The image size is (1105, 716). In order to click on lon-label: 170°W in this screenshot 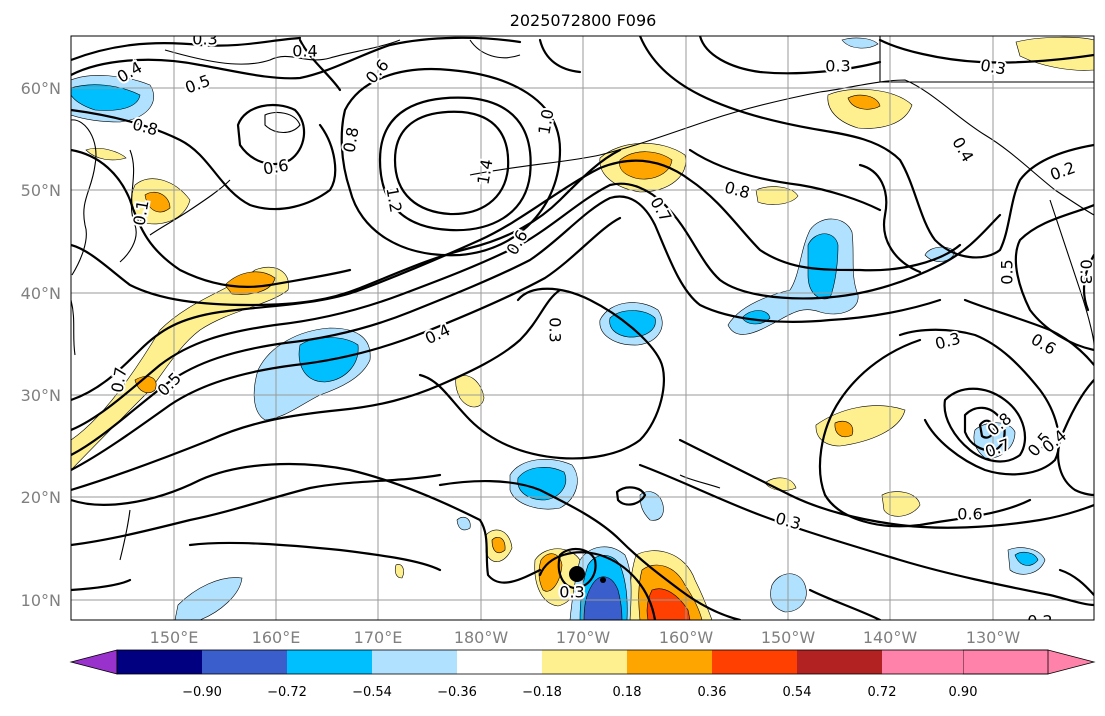, I will do `click(583, 637)`.